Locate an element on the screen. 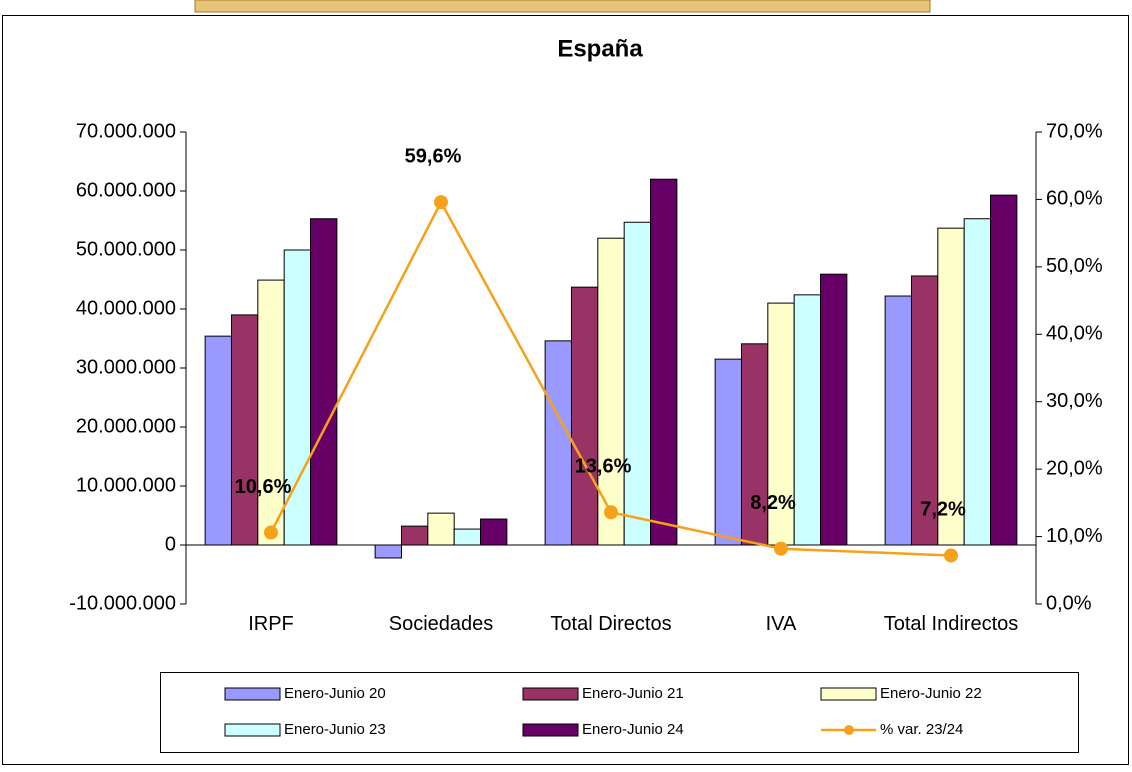 The image size is (1132, 772). data-label: 59,6% is located at coordinates (433, 156).